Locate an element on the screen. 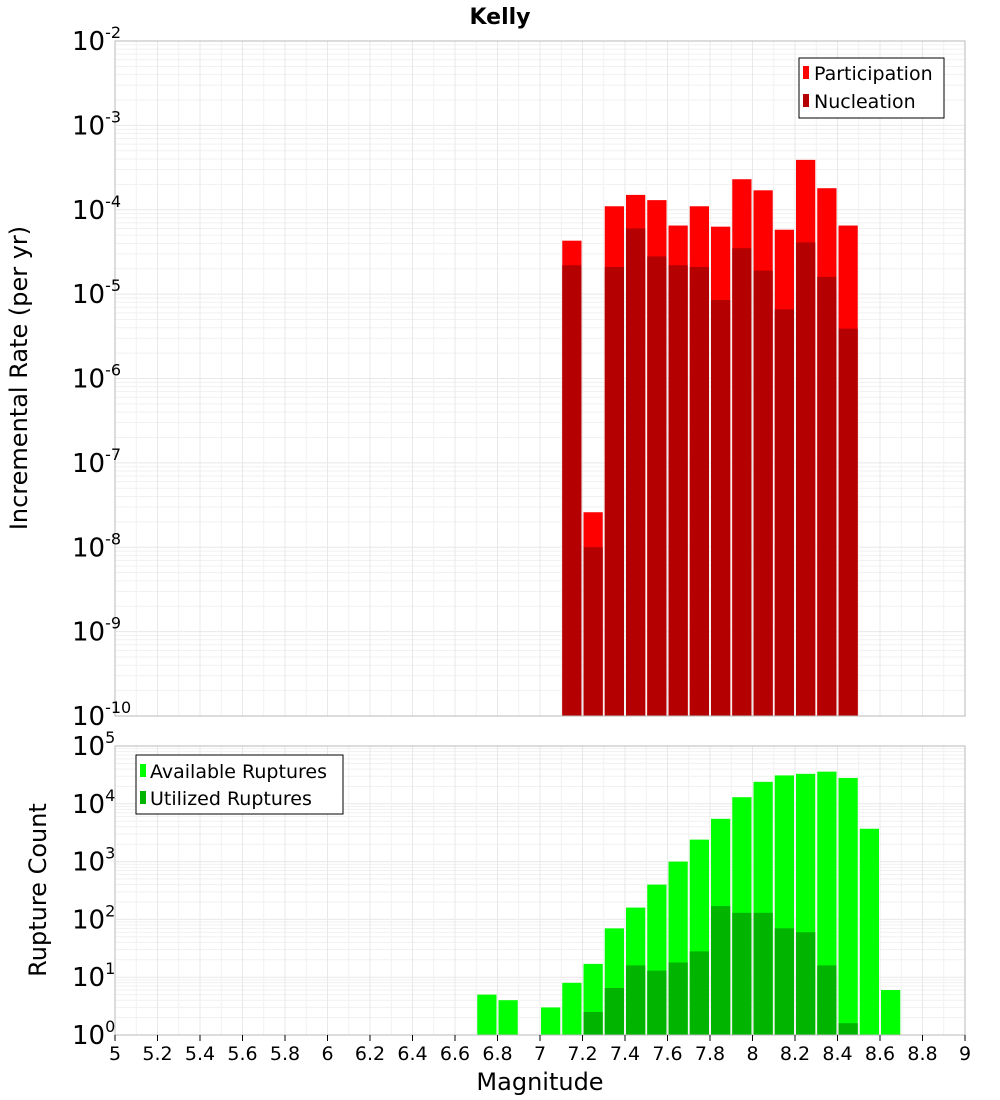 The height and width of the screenshot is (1100, 1000). legend-label-available: Available Ruptures is located at coordinates (238, 772).